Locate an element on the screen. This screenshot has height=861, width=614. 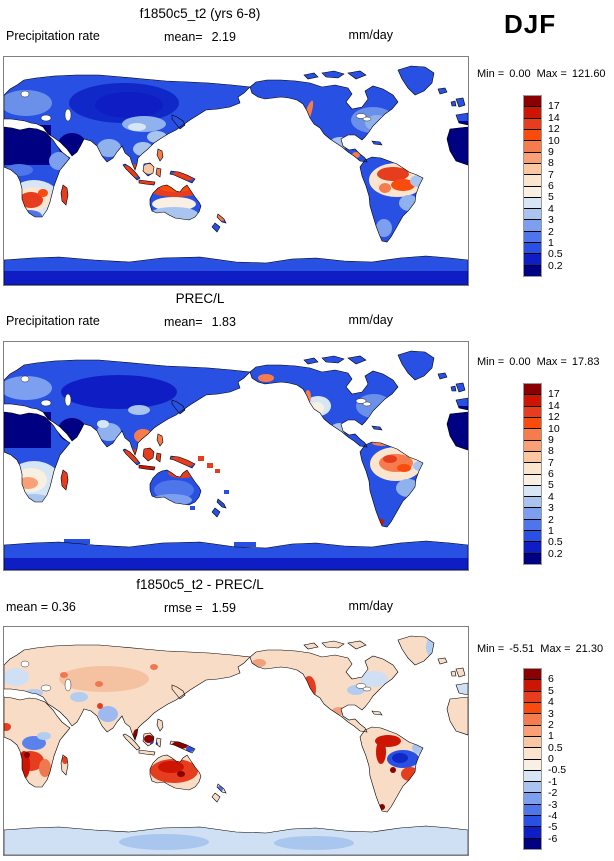
panel2-units: mm/day is located at coordinates (370, 320).